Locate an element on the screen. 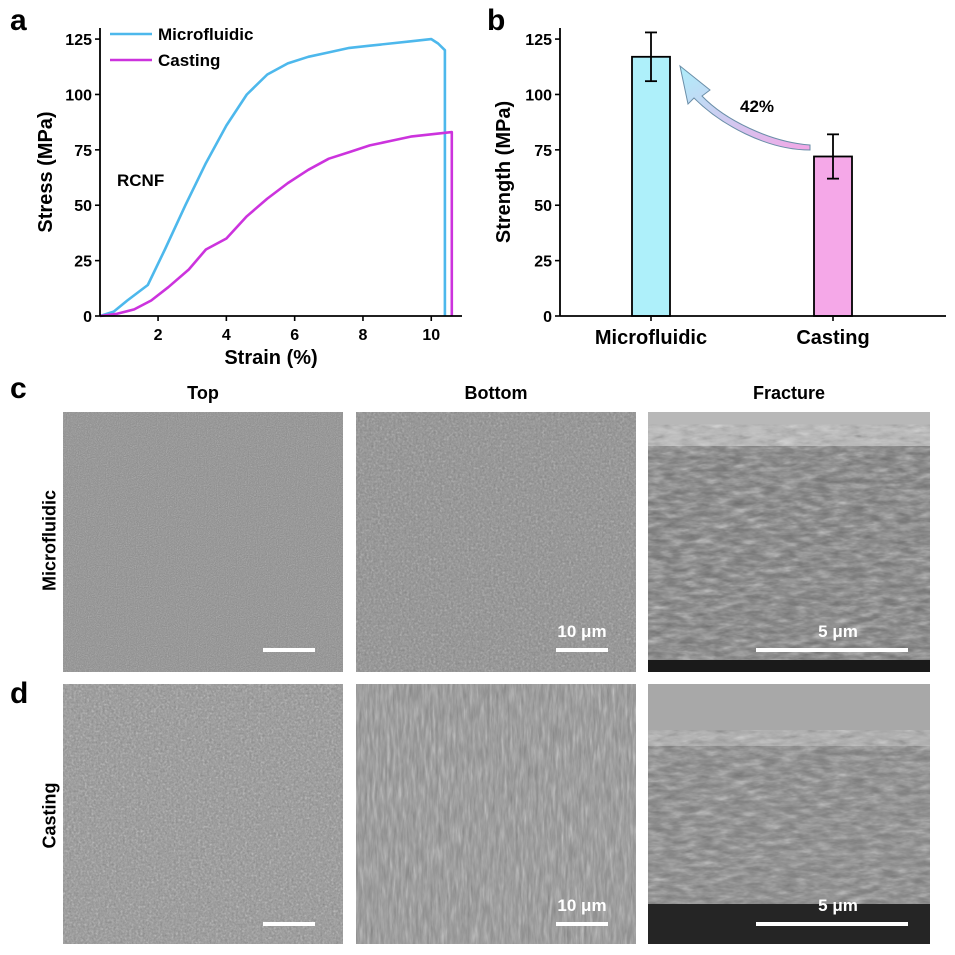 The height and width of the screenshot is (955, 955). bar-microfluidic is located at coordinates (651, 186).